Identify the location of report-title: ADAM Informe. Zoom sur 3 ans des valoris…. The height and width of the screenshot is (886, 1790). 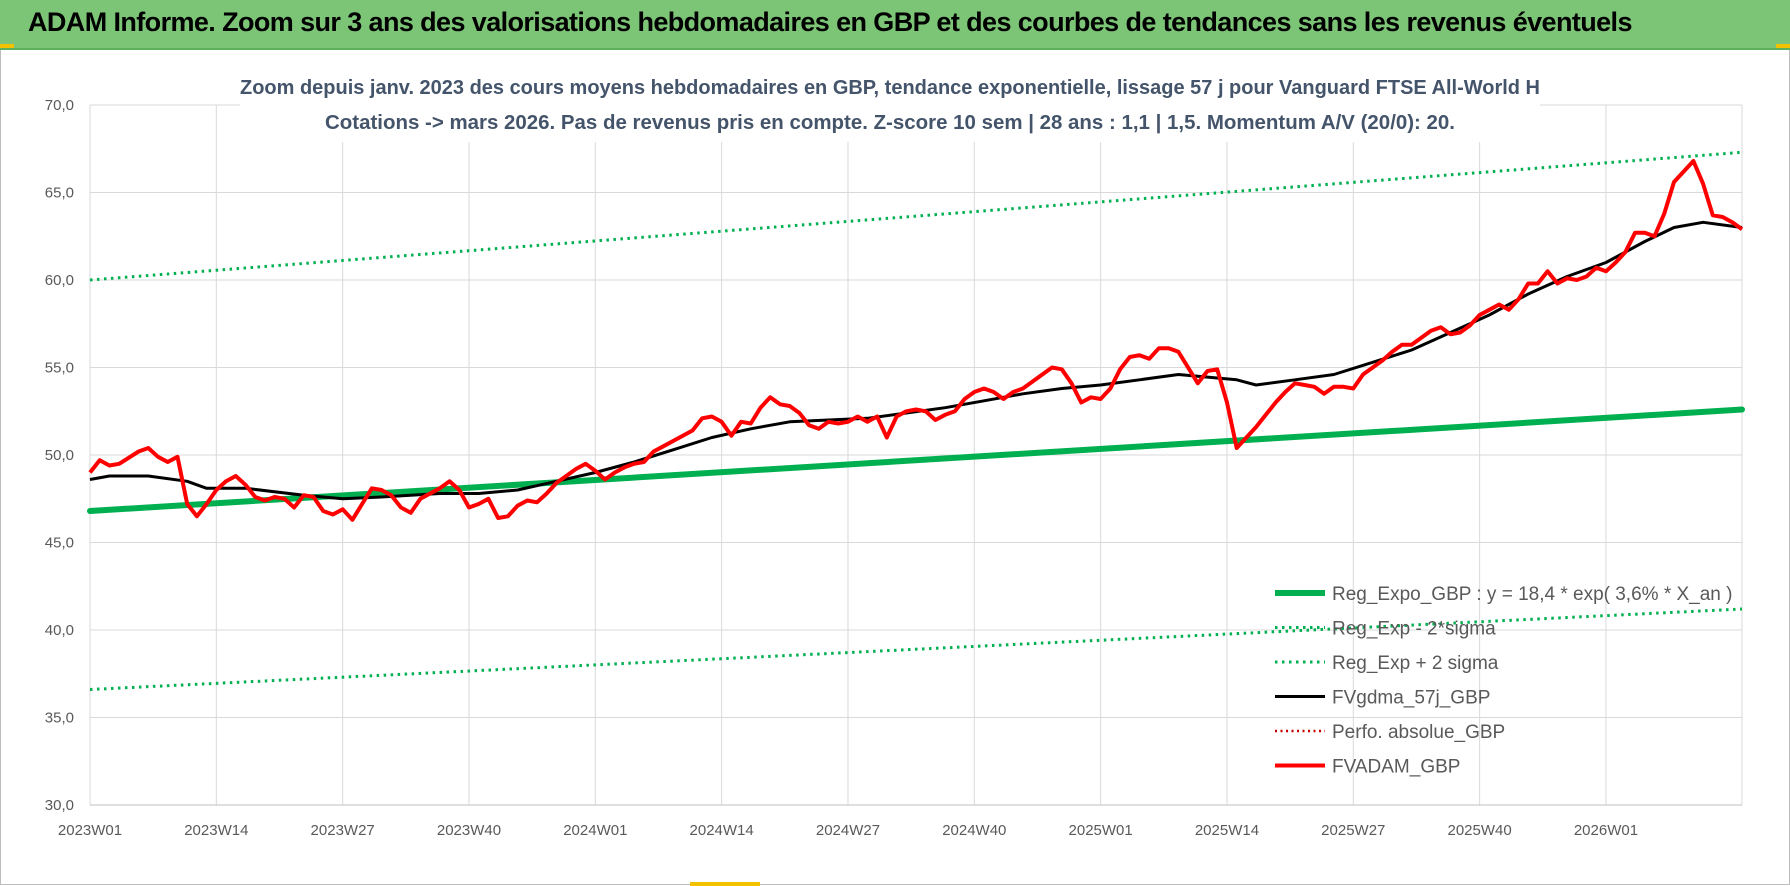
(830, 22).